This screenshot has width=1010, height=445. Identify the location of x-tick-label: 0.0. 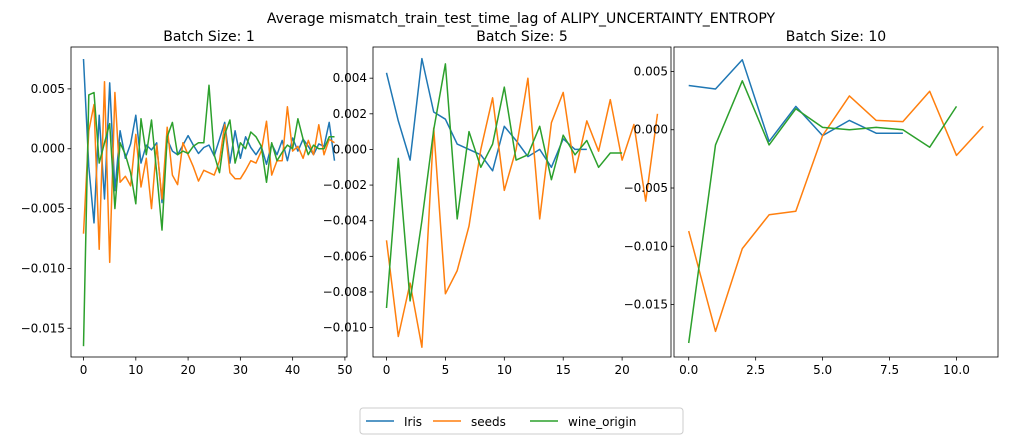
(688, 370).